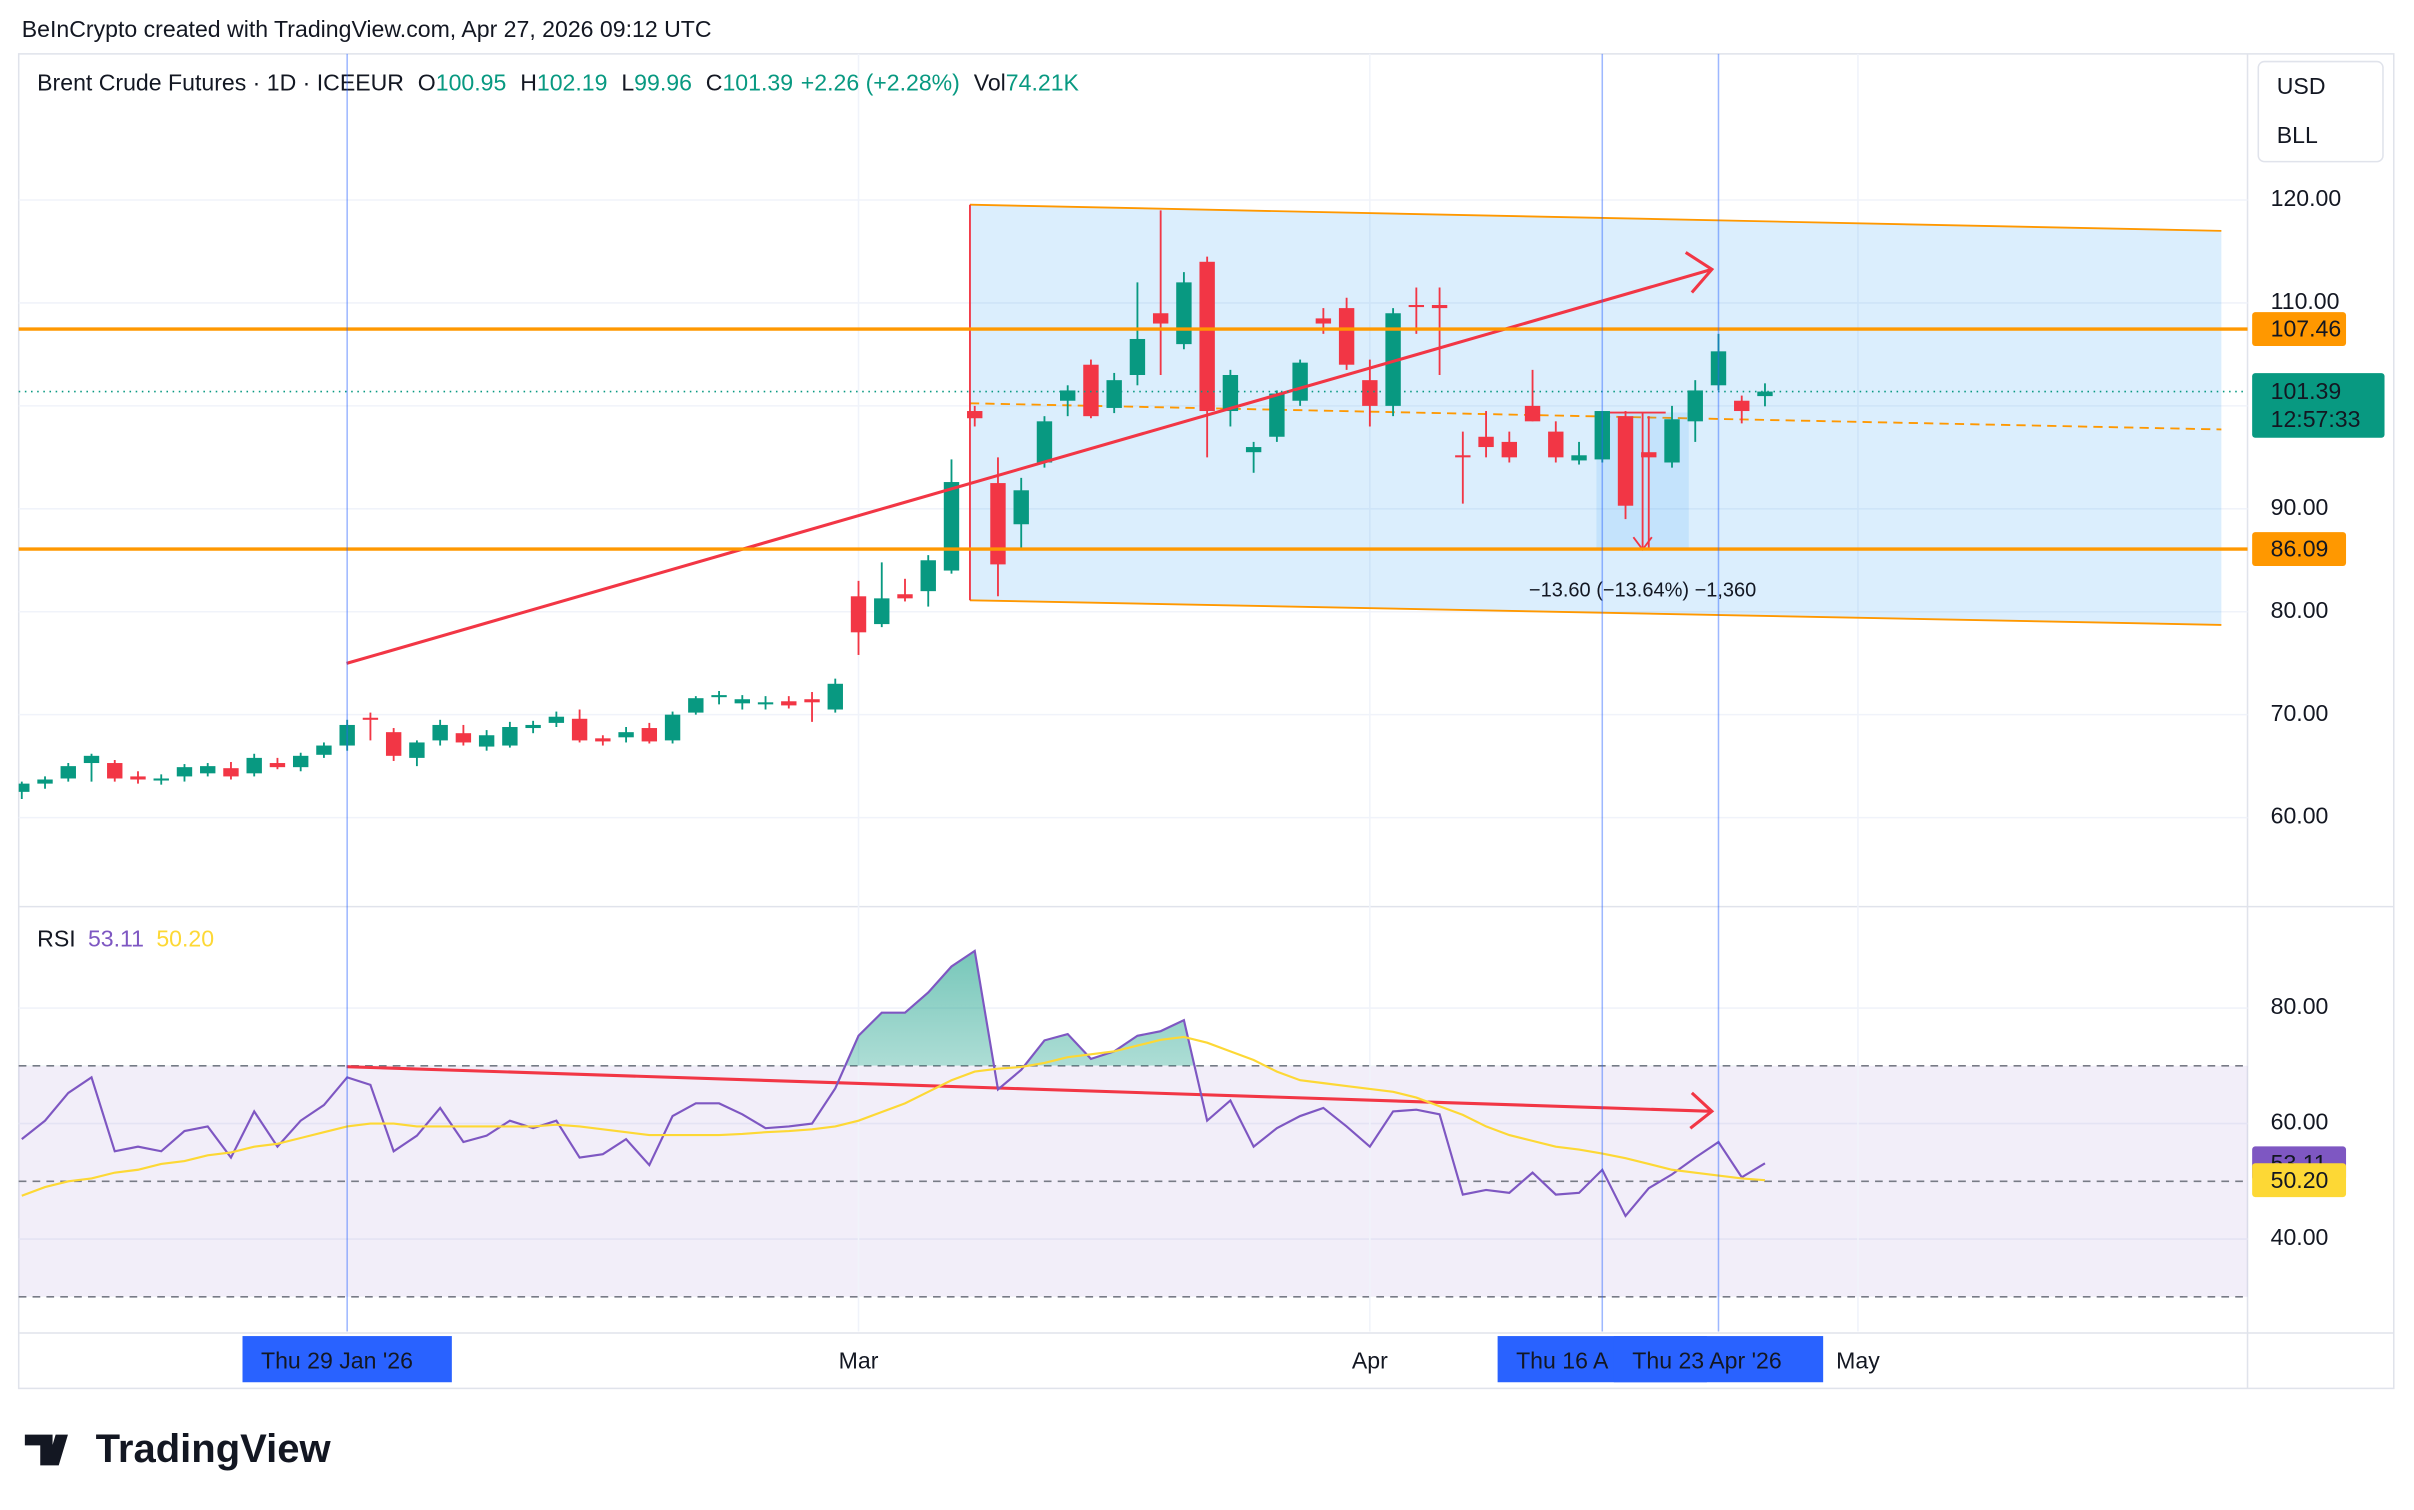  Describe the element at coordinates (2299, 329) in the screenshot. I see `price-tag` at that location.